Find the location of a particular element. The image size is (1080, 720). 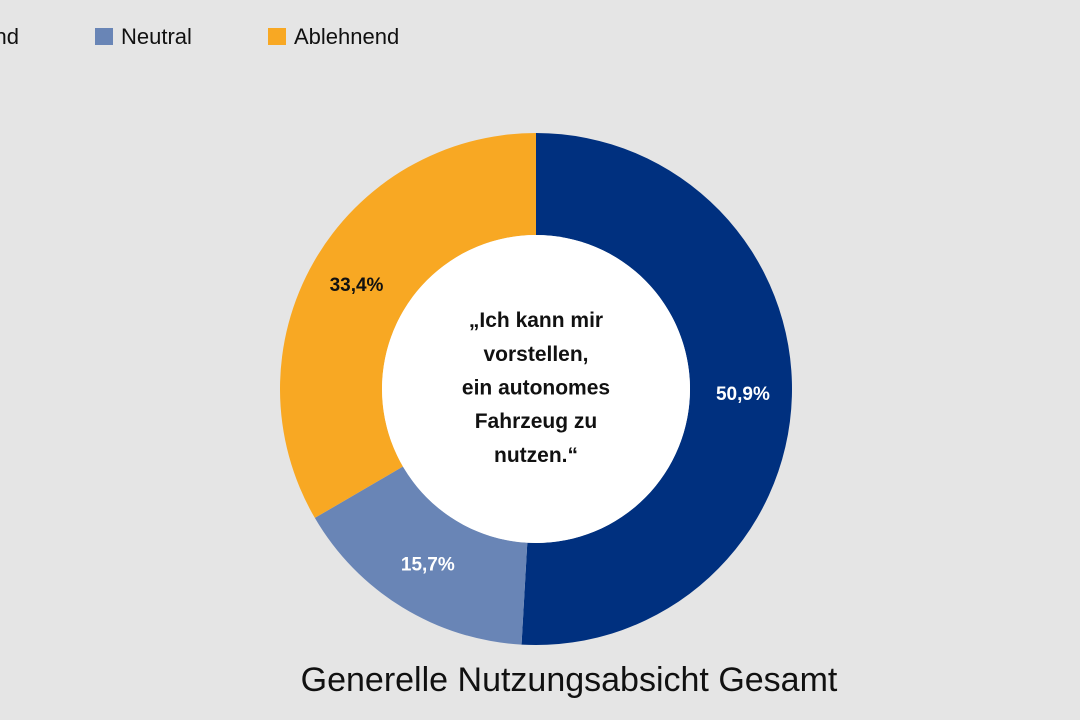

center-text: nutzen.“ is located at coordinates (536, 455).